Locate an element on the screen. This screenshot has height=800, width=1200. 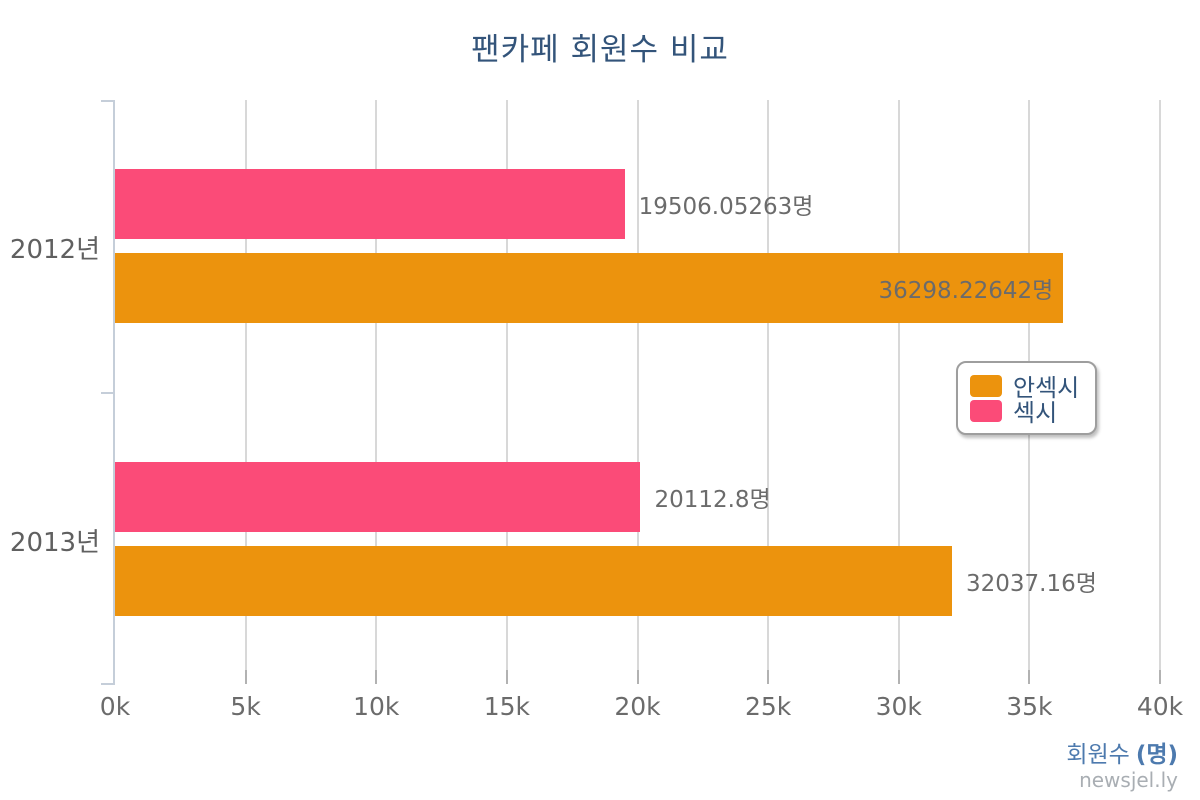
x-axis-tick-label: 20k is located at coordinates (637, 706).